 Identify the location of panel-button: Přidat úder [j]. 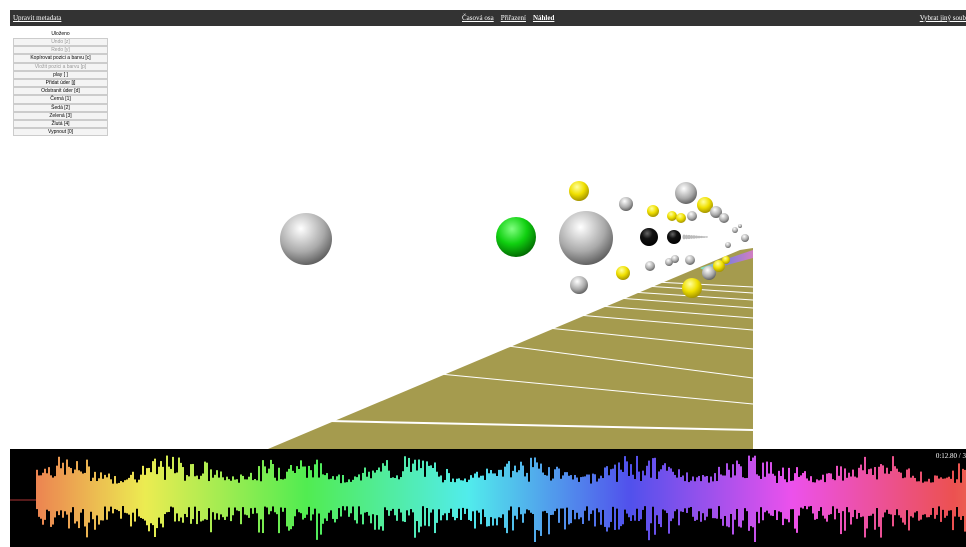
(60, 83).